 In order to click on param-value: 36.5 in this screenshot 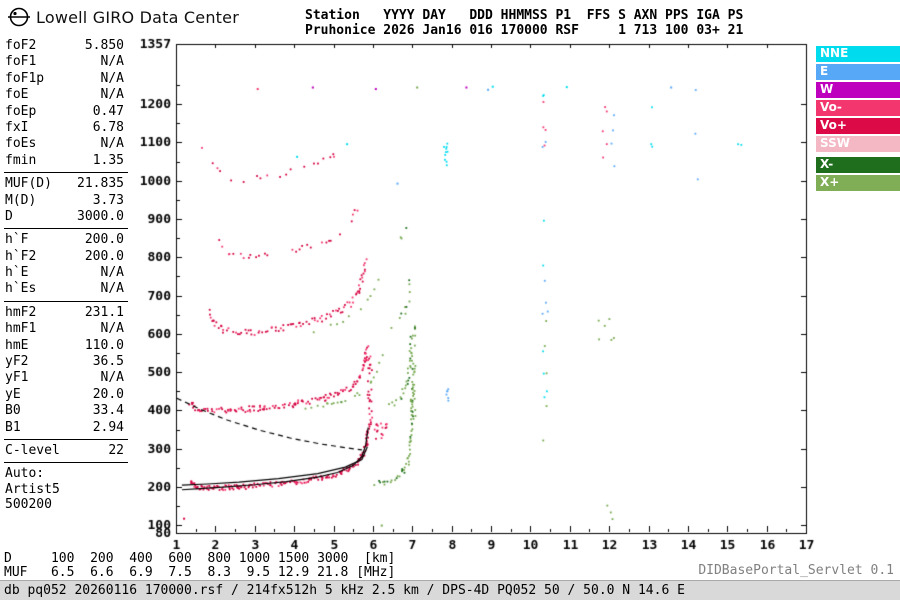, I will do `click(108, 362)`.